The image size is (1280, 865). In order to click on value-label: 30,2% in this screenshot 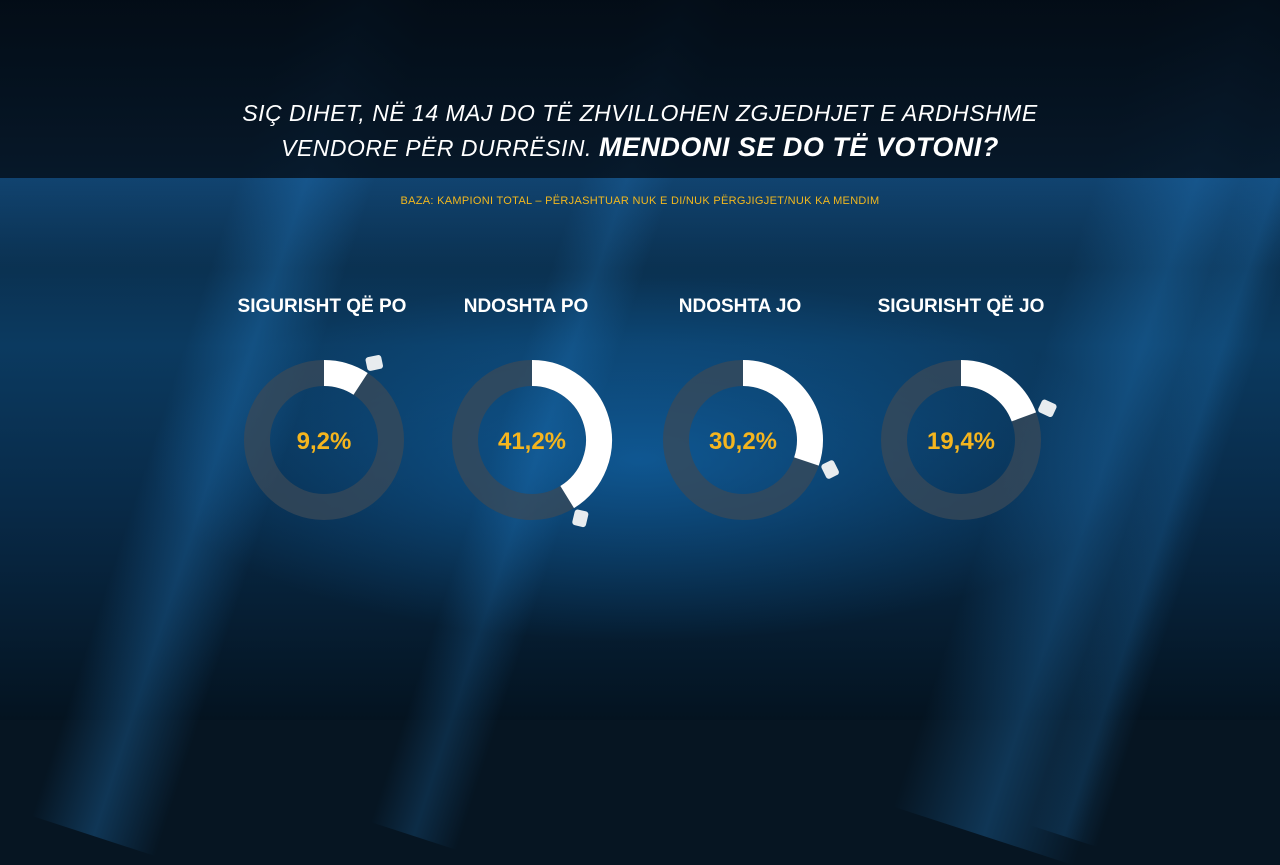, I will do `click(743, 441)`.